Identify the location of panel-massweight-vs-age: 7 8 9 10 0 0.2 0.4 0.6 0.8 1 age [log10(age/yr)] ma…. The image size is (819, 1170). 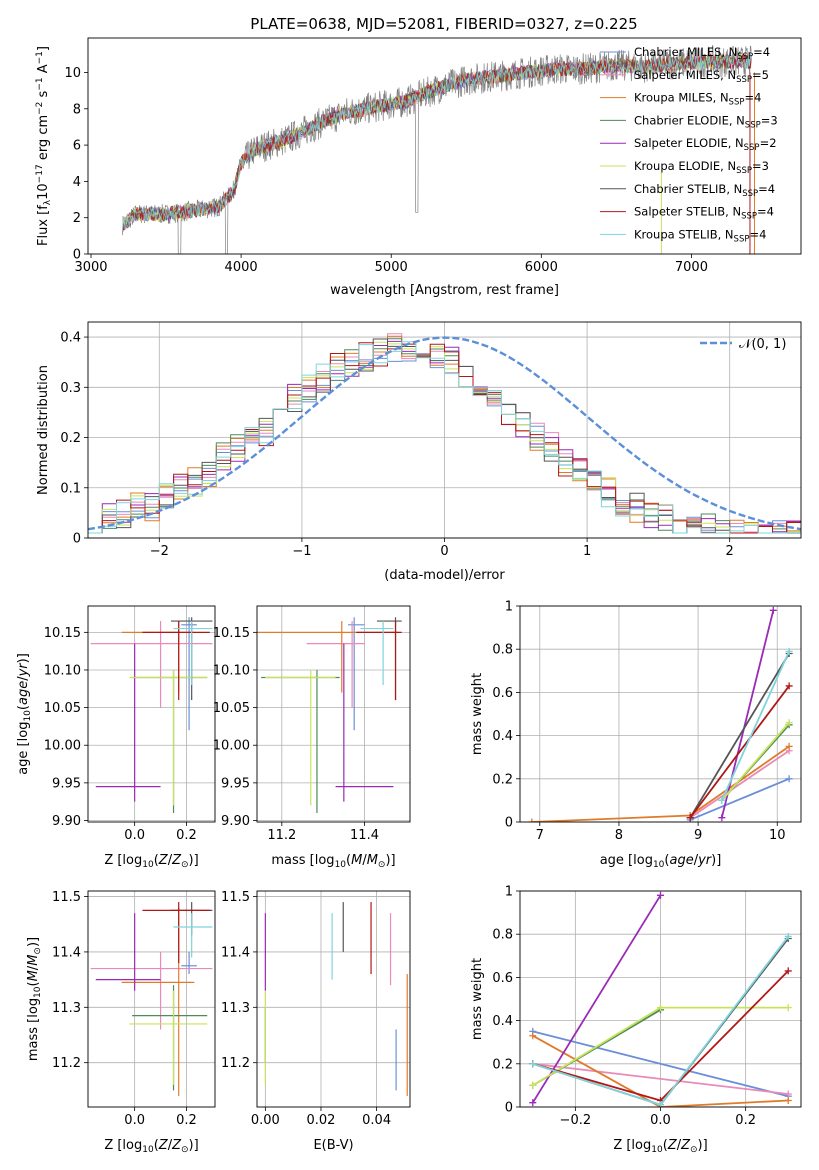
(636, 735).